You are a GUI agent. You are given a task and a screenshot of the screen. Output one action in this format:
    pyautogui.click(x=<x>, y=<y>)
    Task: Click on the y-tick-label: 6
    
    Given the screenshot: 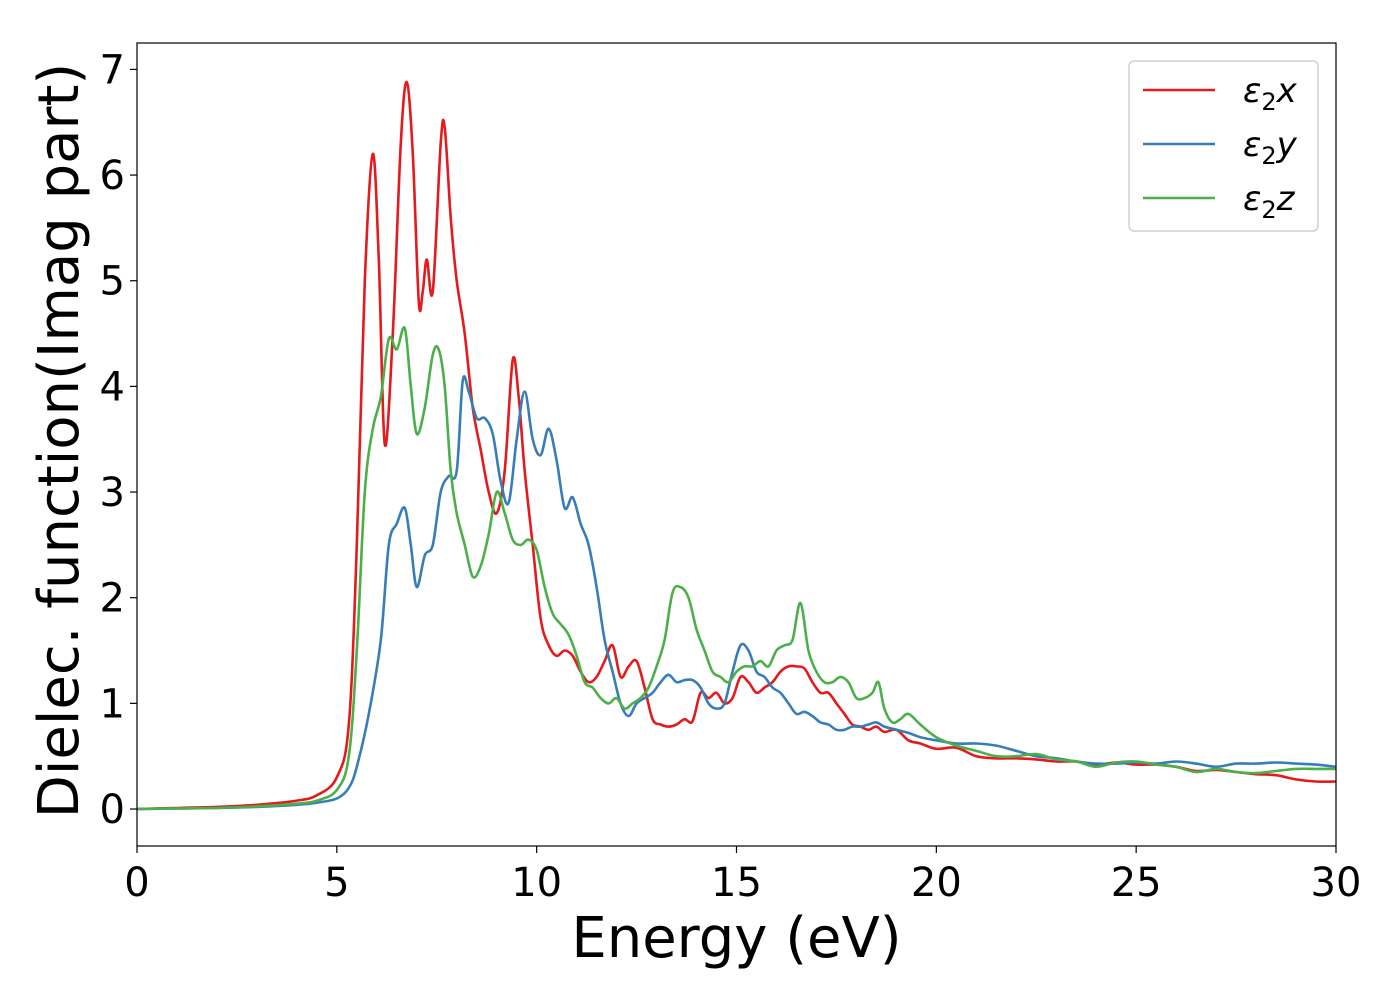 What is the action you would take?
    pyautogui.click(x=112, y=176)
    